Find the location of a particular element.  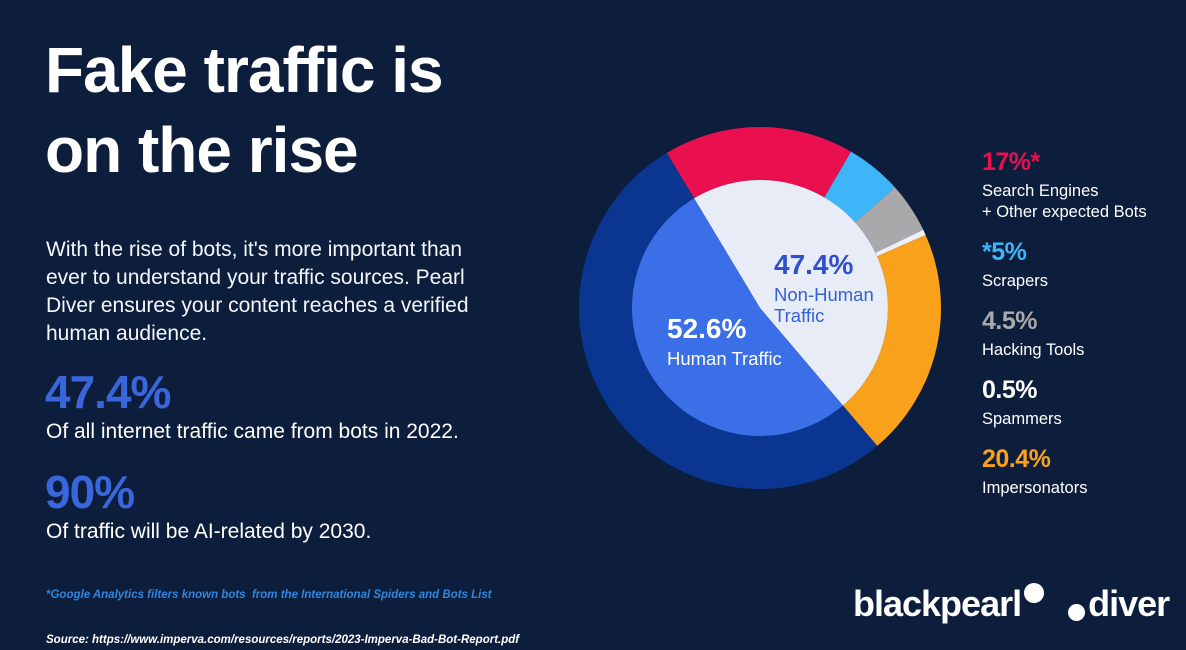

legend-value-hacking-tools: 4.5% is located at coordinates (1009, 321).